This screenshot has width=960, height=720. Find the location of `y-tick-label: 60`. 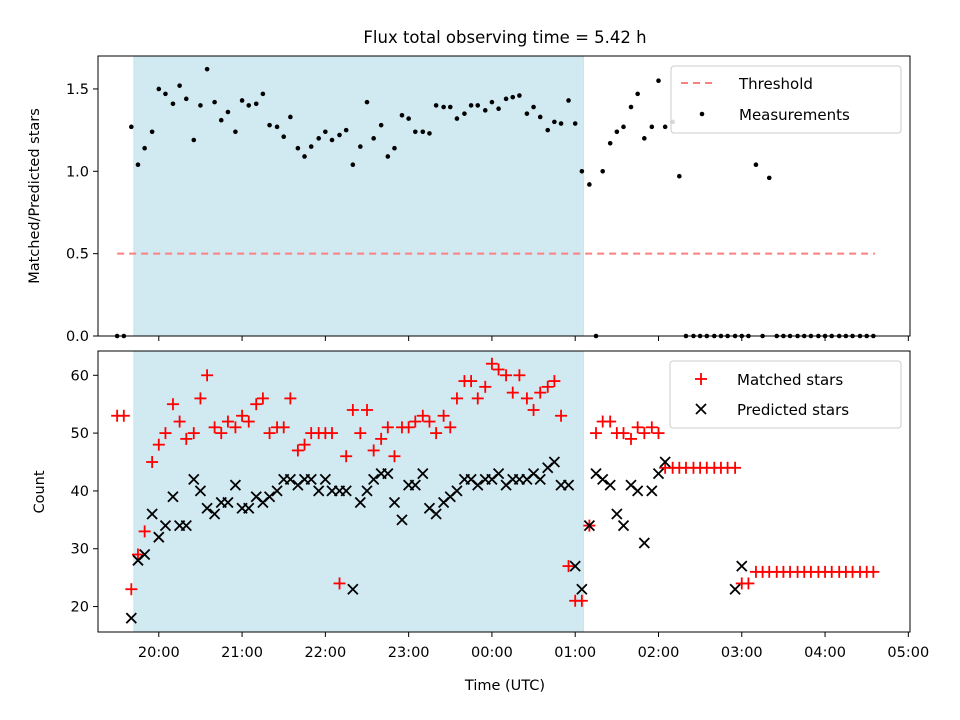

y-tick-label: 60 is located at coordinates (80, 376).